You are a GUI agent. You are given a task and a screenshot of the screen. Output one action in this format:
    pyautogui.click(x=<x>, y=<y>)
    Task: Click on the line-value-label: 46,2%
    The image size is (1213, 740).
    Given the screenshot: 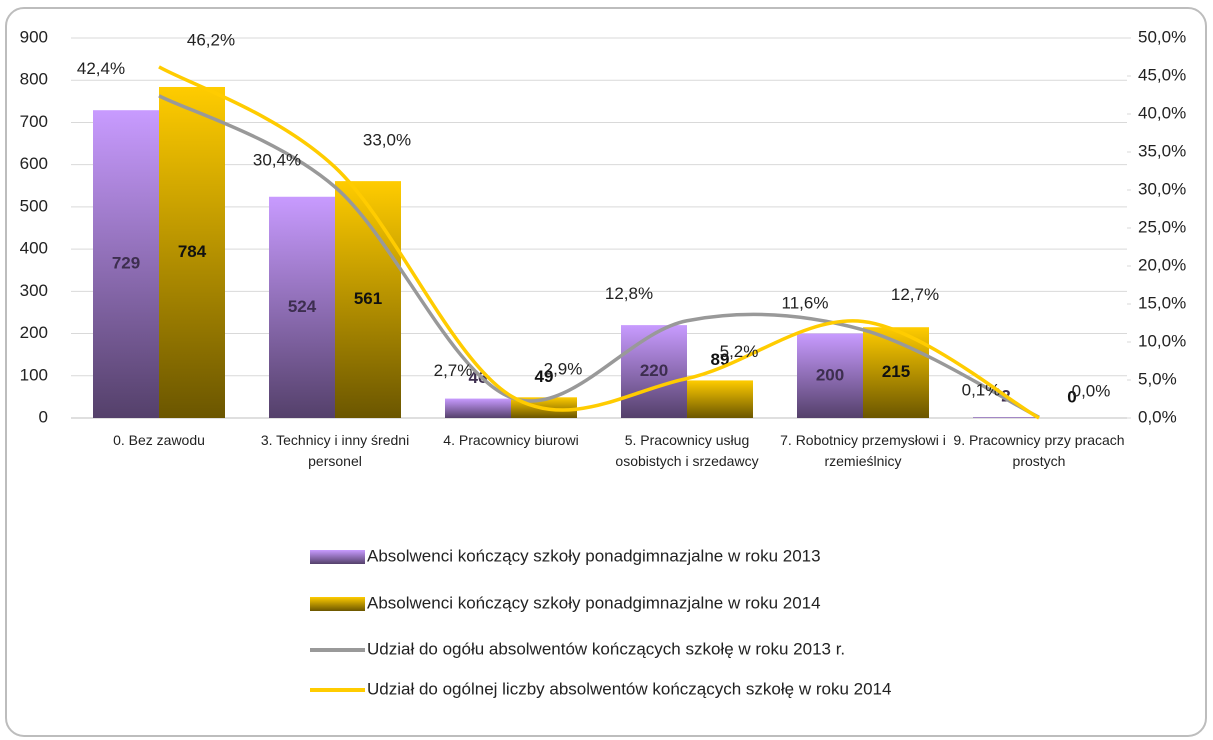 What is the action you would take?
    pyautogui.click(x=211, y=39)
    